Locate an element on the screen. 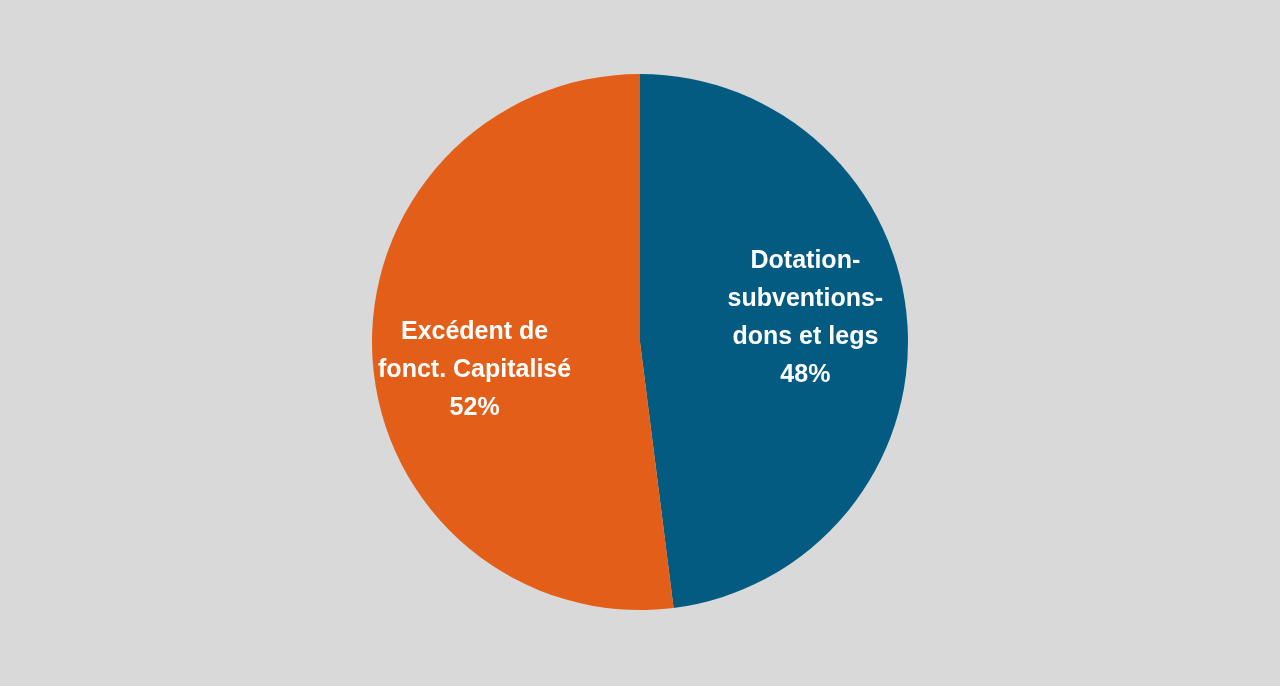  data-label: 48% is located at coordinates (805, 372).